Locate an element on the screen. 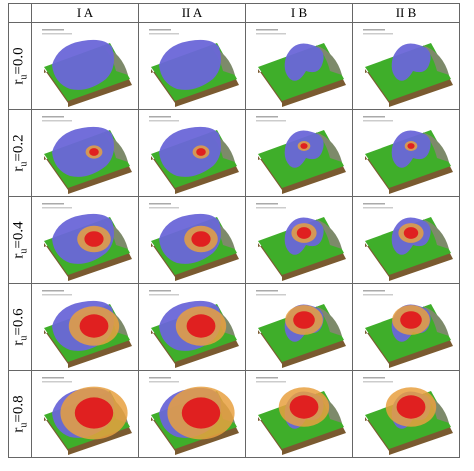  row-eq: =0.4 is located at coordinates (18, 235).